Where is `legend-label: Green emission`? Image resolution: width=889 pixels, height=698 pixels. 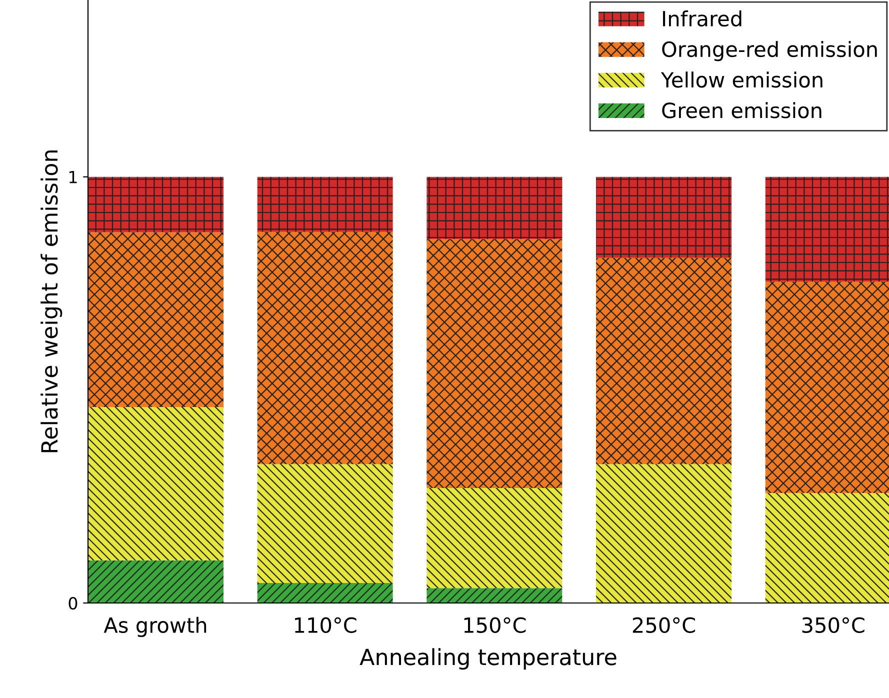
legend-label: Green emission is located at coordinates (742, 110).